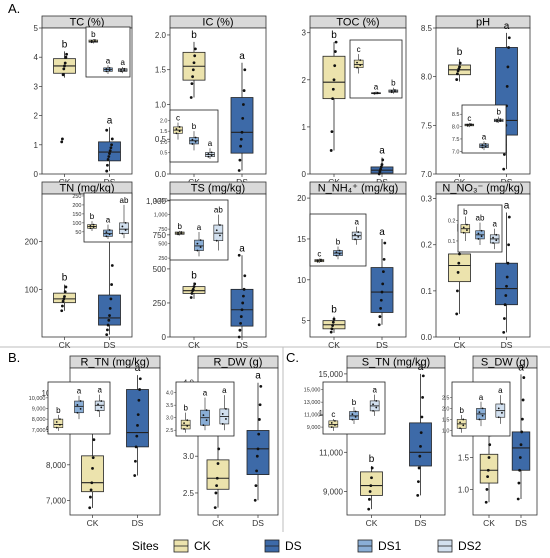 This screenshot has width=550, height=558. I want to click on panel-title: TOC (%), so click(357, 23).